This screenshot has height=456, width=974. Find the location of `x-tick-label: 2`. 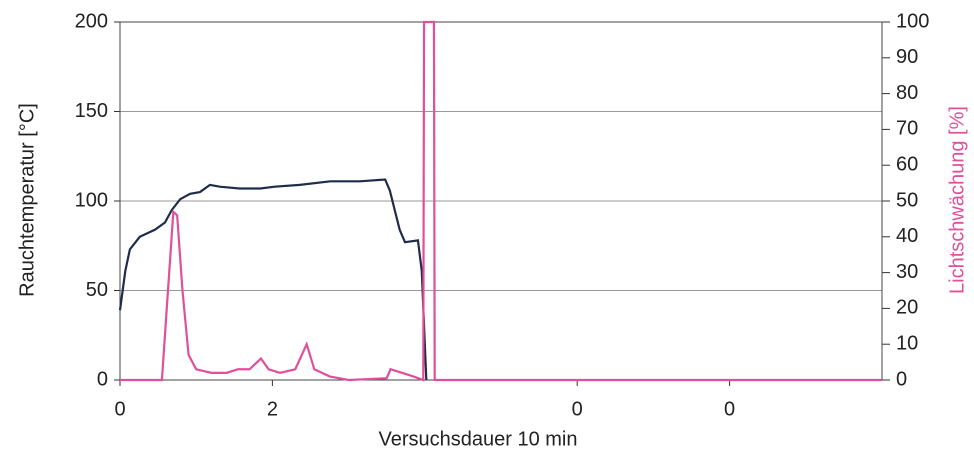

x-tick-label: 2 is located at coordinates (272, 409).